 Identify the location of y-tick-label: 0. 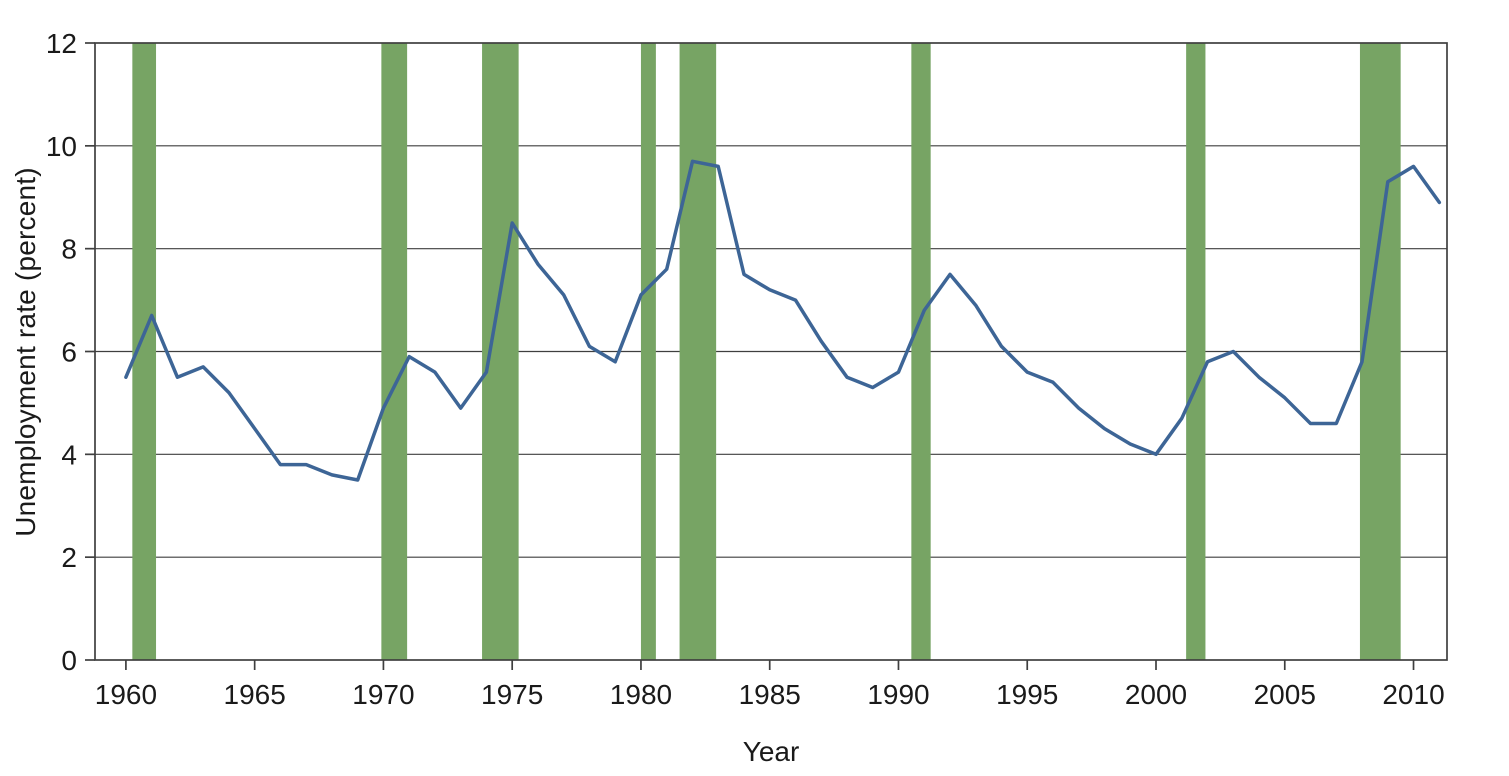
(69, 660).